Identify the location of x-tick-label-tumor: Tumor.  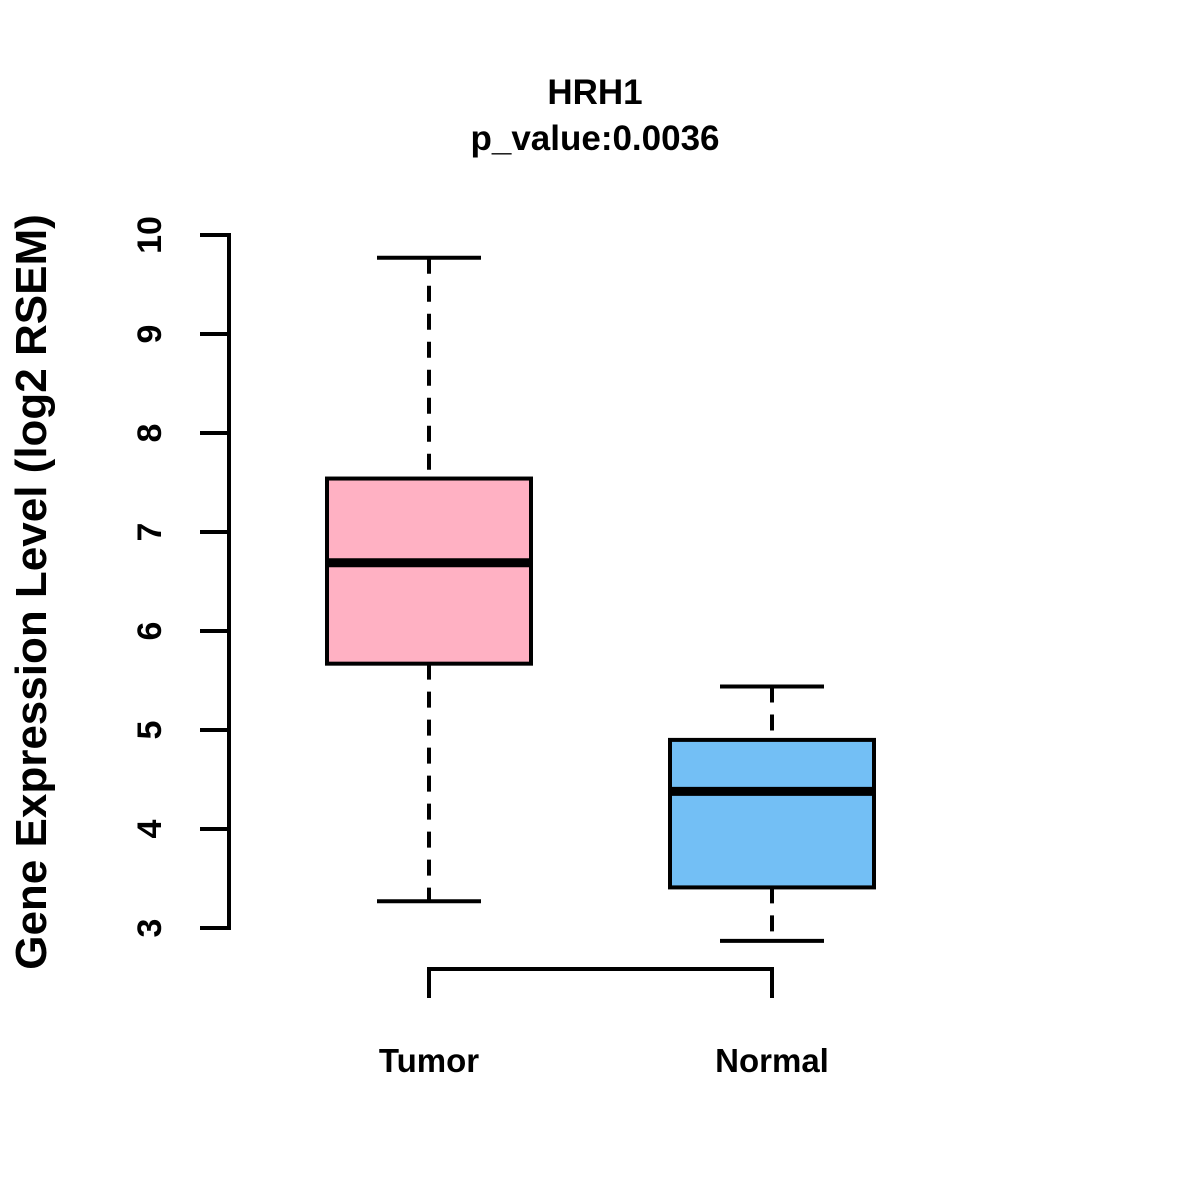
(429, 1060).